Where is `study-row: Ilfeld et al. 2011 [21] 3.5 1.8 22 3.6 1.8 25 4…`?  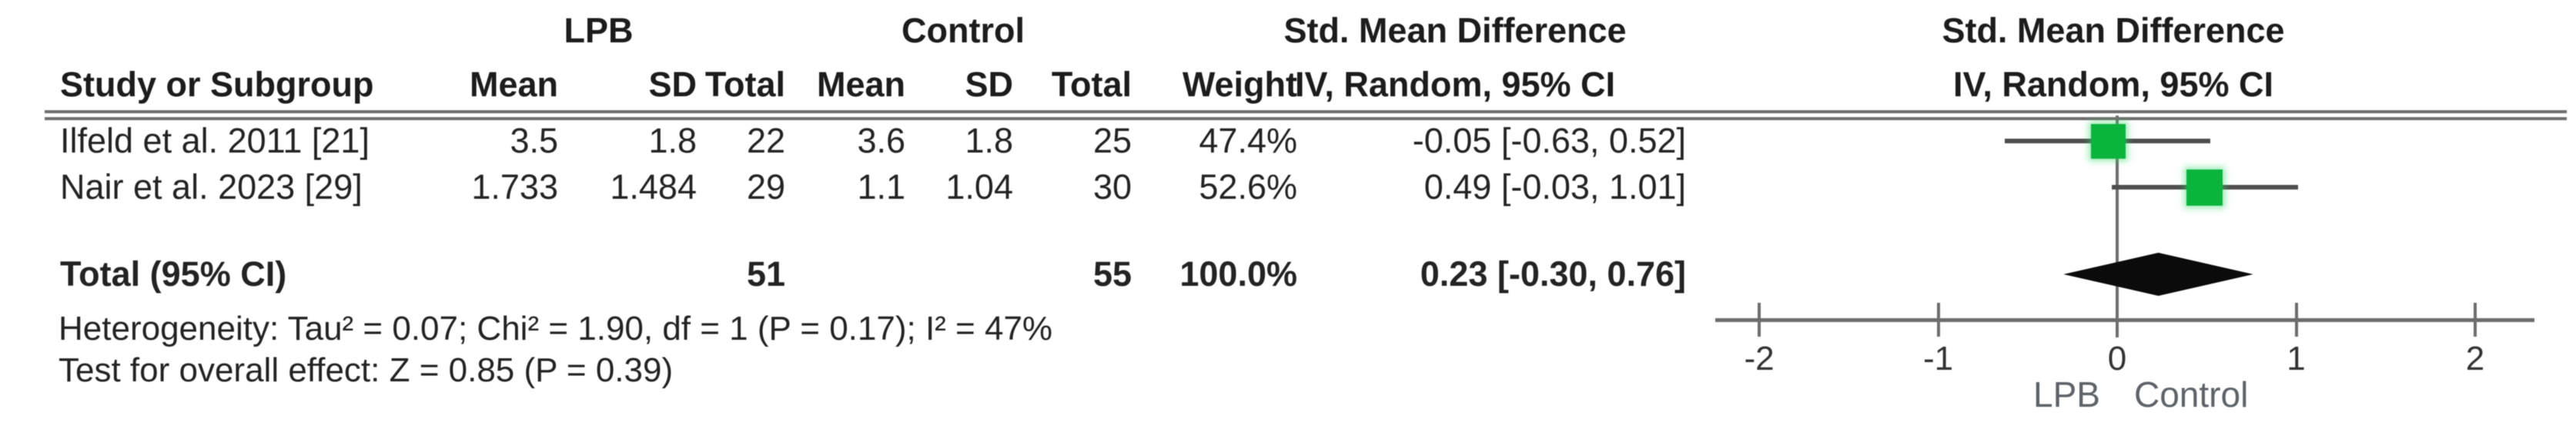
study-row: Ilfeld et al. 2011 [21] 3.5 1.8 22 3.6 1.8 25 4… is located at coordinates (855, 141).